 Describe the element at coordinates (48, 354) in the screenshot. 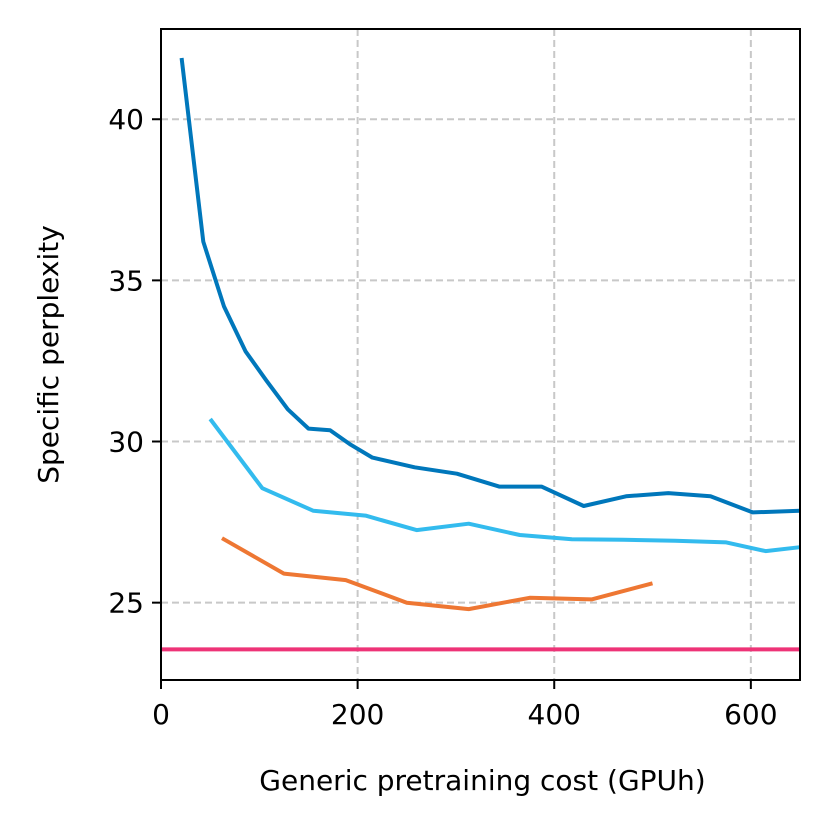

I see `y-axis-label: Specific perplexity` at that location.